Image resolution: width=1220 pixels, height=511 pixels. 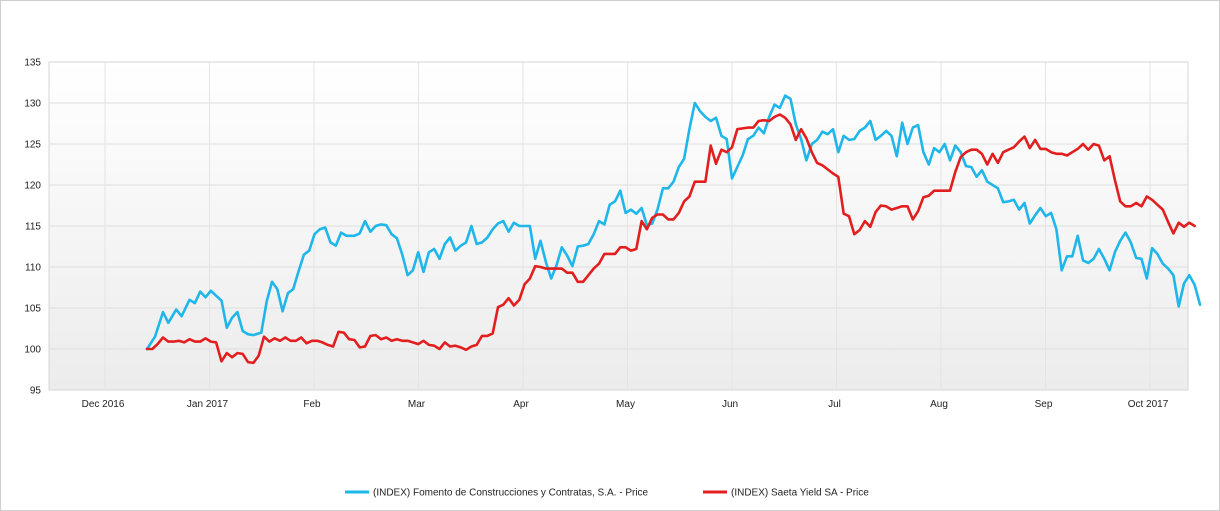 I want to click on x-tick-label: Oct 2017, so click(x=1148, y=404).